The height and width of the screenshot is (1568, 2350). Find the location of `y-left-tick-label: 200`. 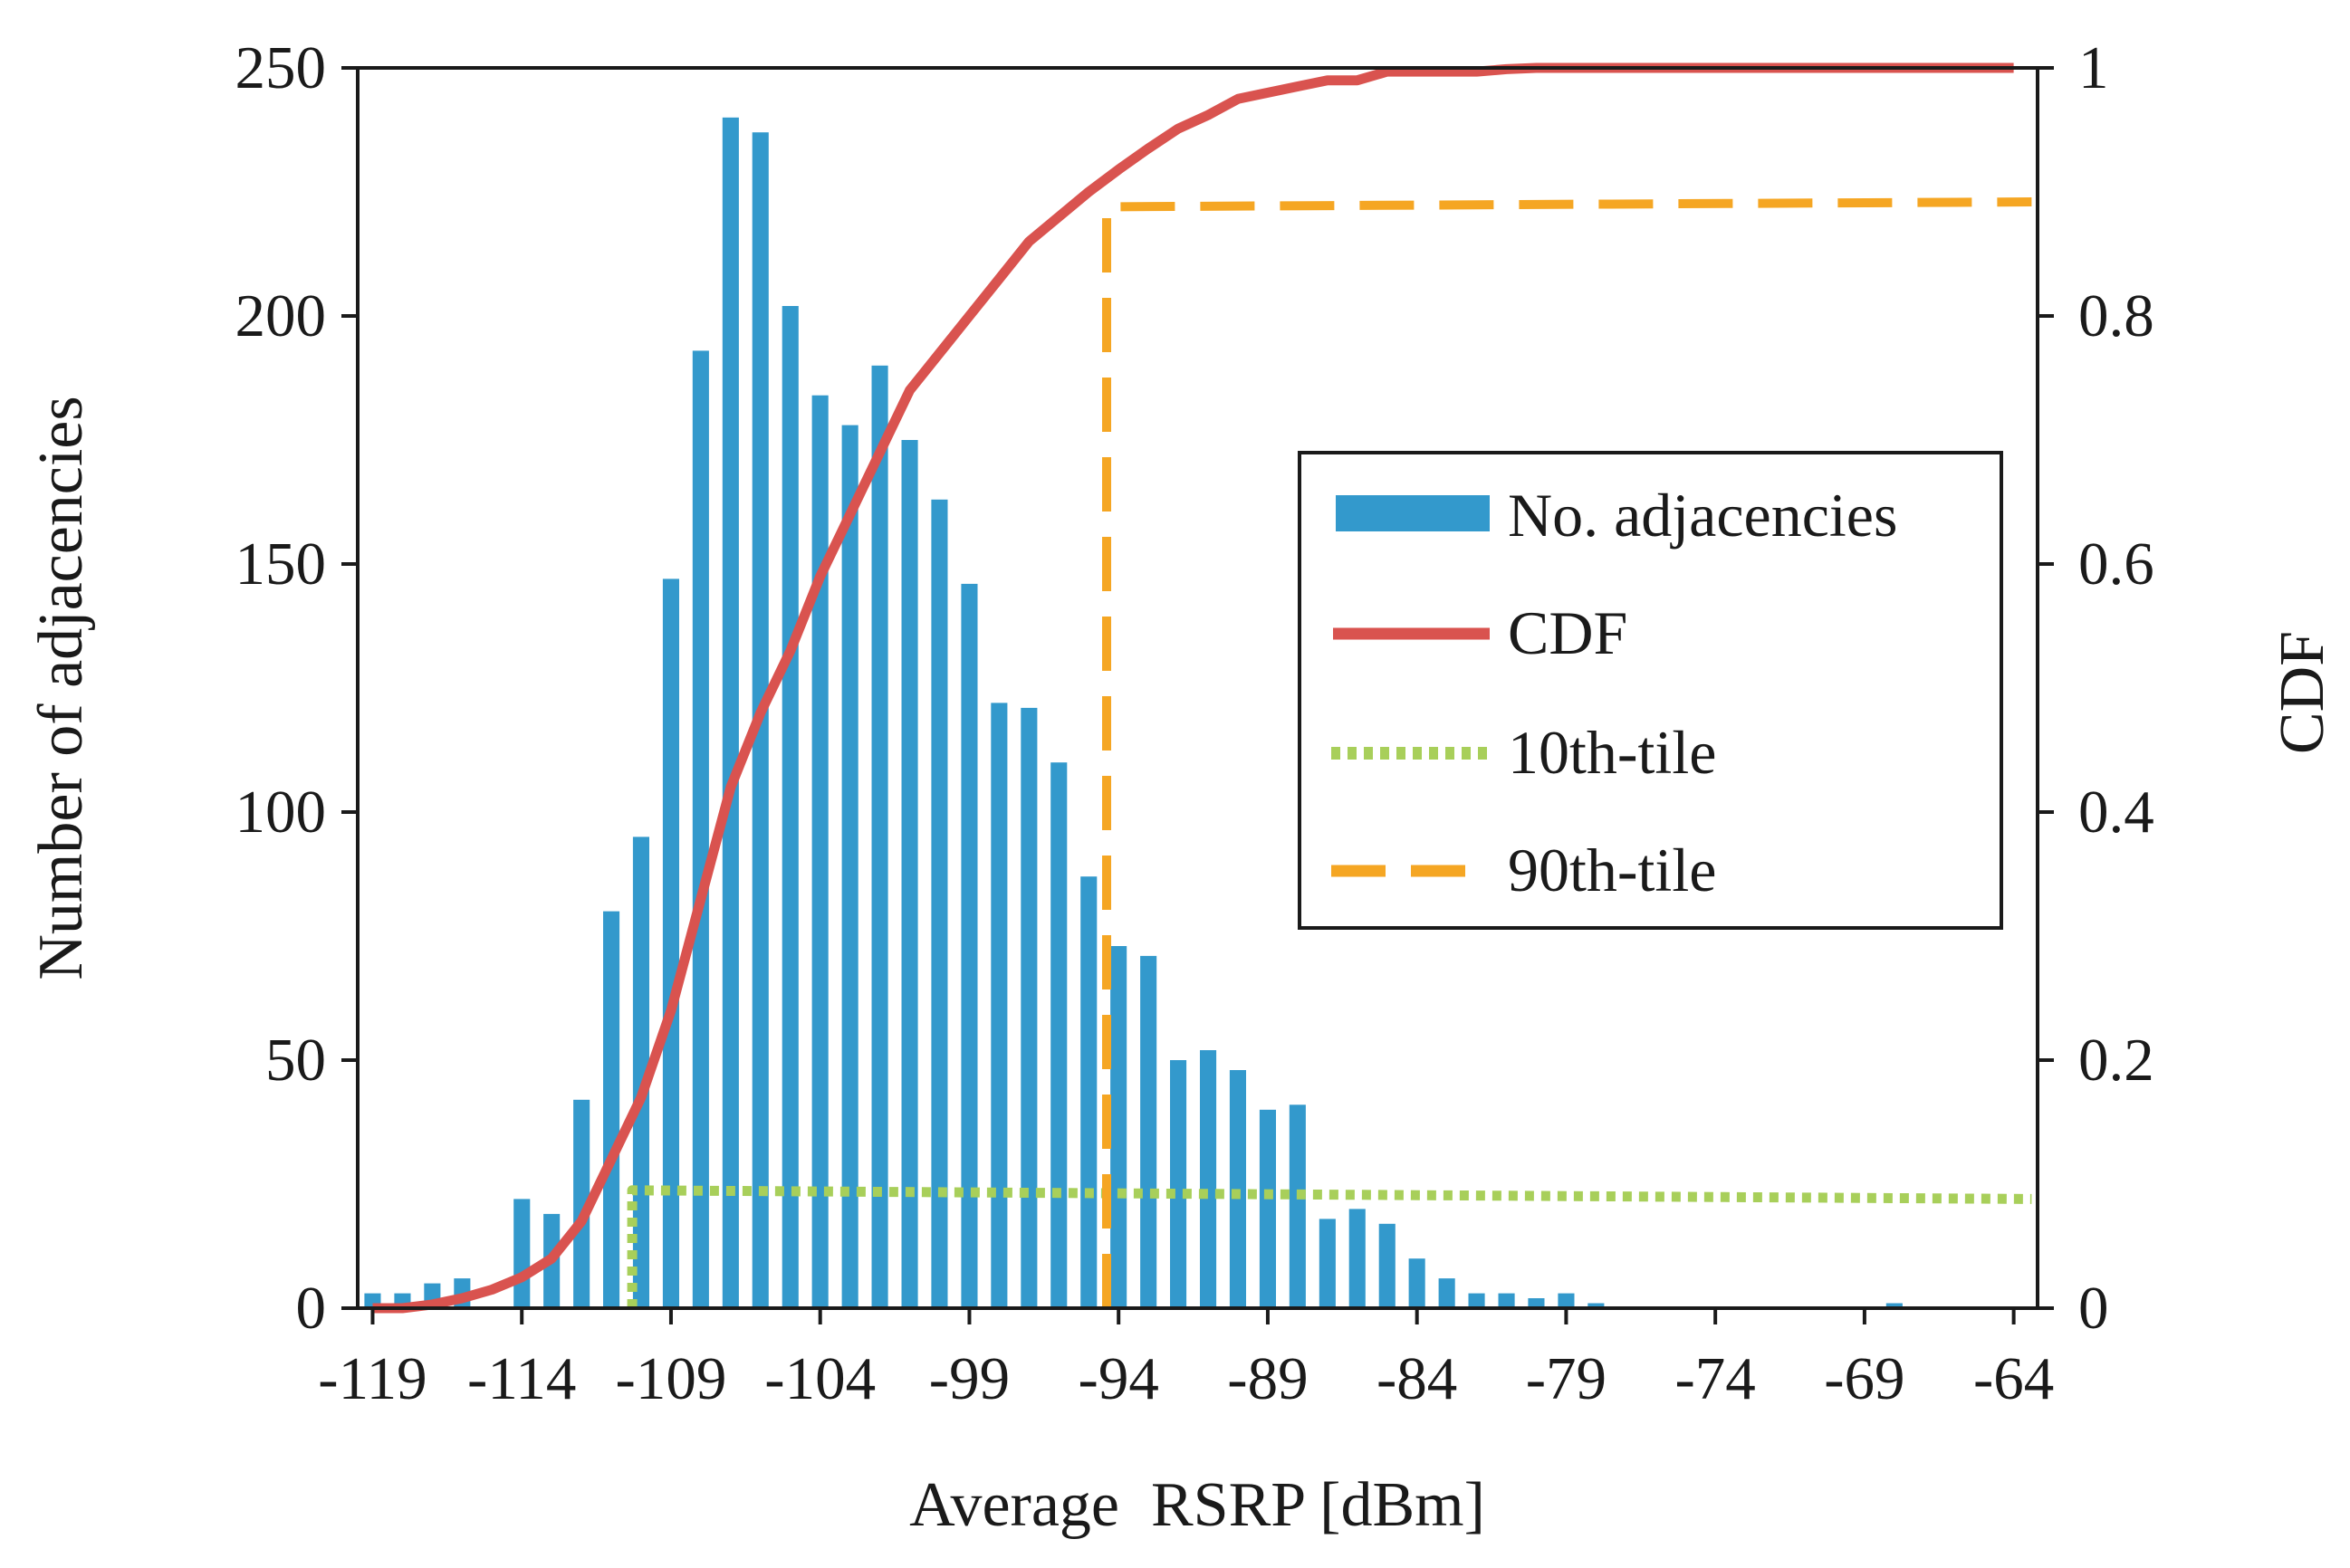

y-left-tick-label: 200 is located at coordinates (281, 315).